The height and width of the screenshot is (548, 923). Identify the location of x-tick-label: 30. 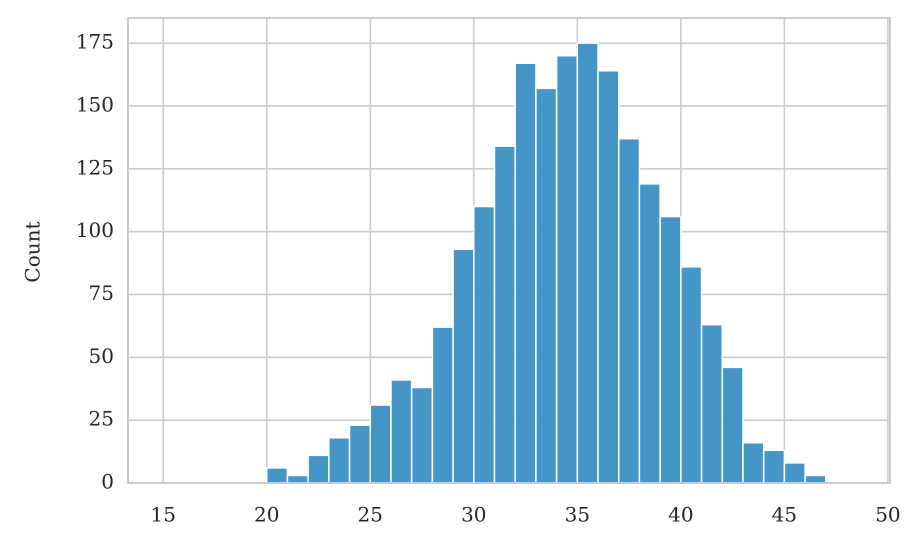
(473, 515).